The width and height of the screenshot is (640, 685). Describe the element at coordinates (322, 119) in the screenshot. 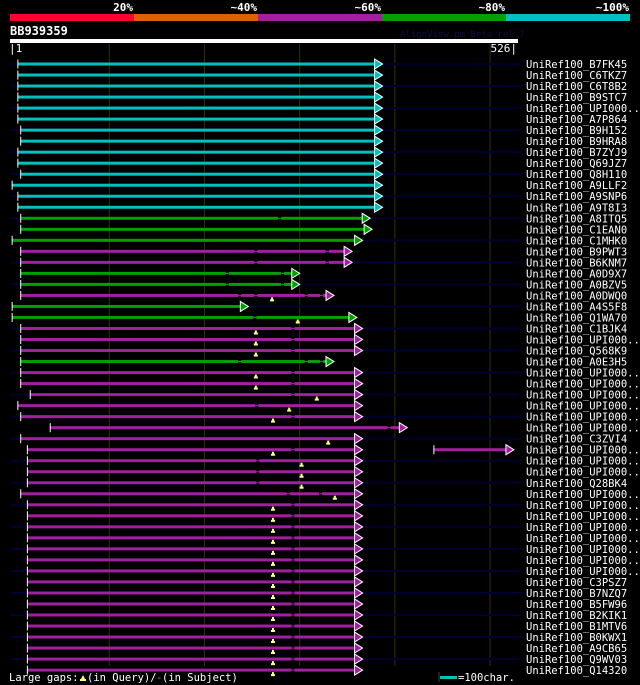

I see `hit-row: UniRef100_A7P864` at that location.